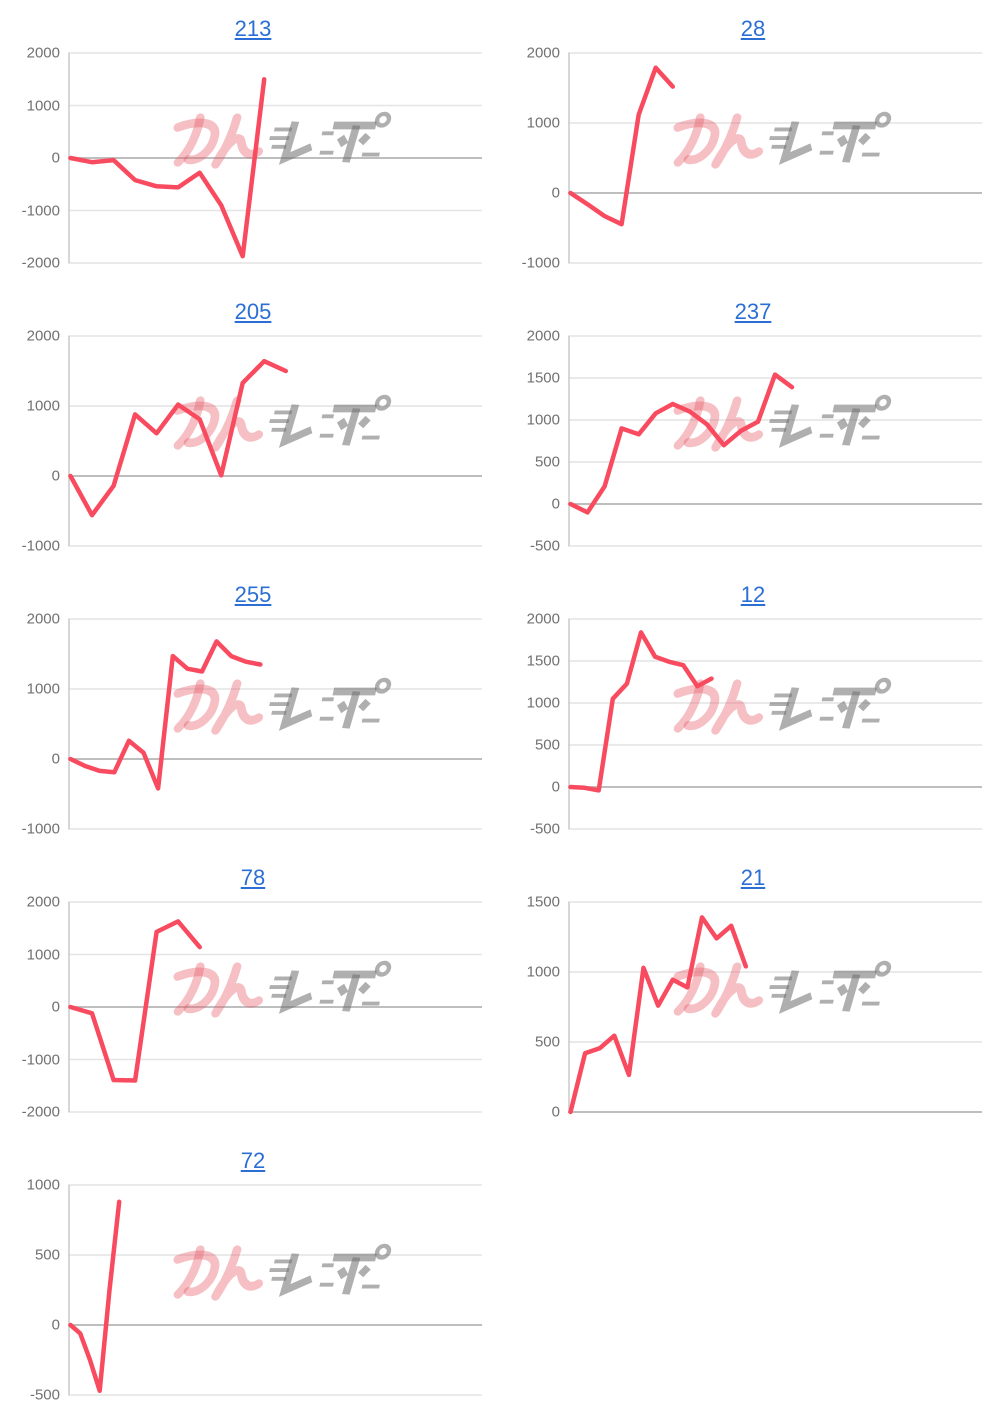 Image resolution: width=1000 pixels, height=1416 pixels. I want to click on chart-cell: 255 2000 1000 0 -1000, so click(250, 707).